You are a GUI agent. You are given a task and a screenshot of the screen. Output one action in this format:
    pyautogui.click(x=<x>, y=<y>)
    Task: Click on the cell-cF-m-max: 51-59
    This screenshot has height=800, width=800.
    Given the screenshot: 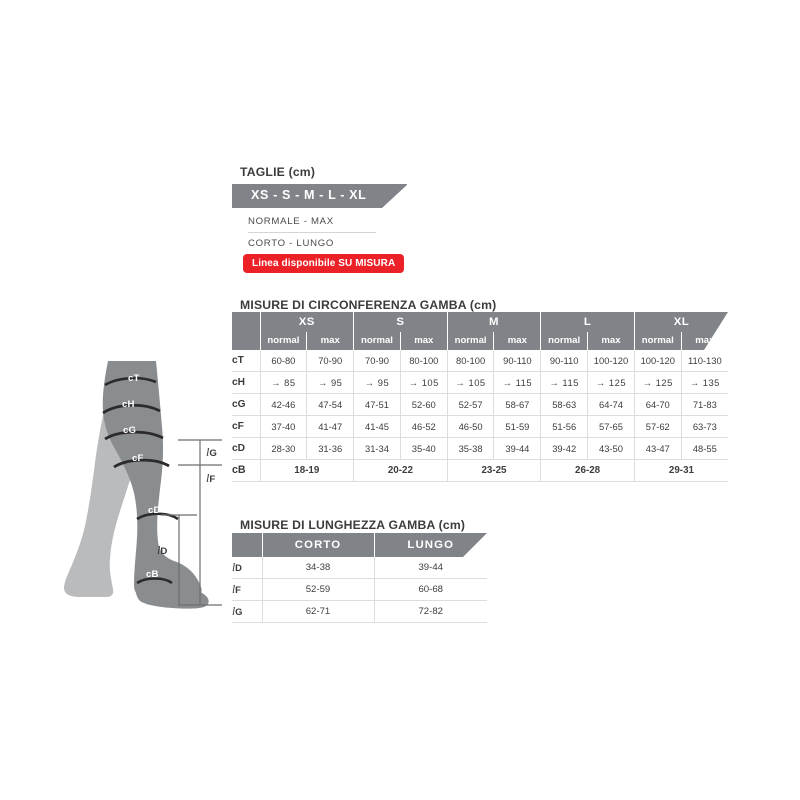 What is the action you would take?
    pyautogui.click(x=517, y=426)
    